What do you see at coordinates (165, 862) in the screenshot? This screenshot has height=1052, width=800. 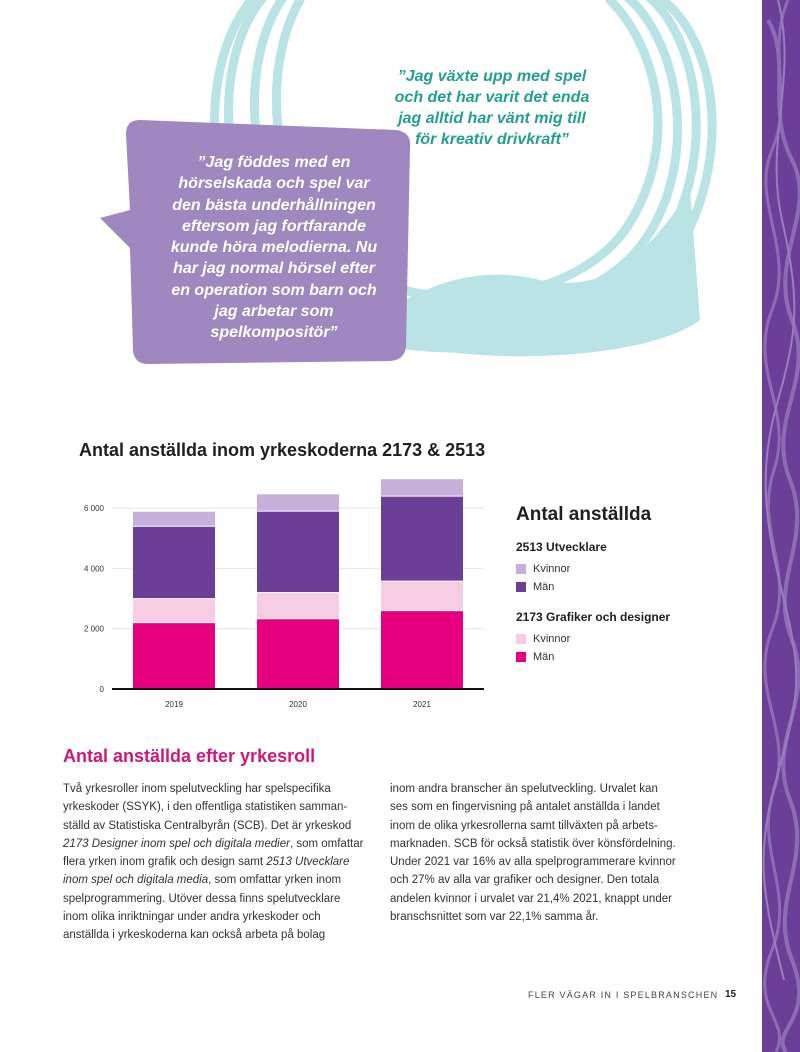 I see `body-text-run: flera yrken inom grafik och design samt` at bounding box center [165, 862].